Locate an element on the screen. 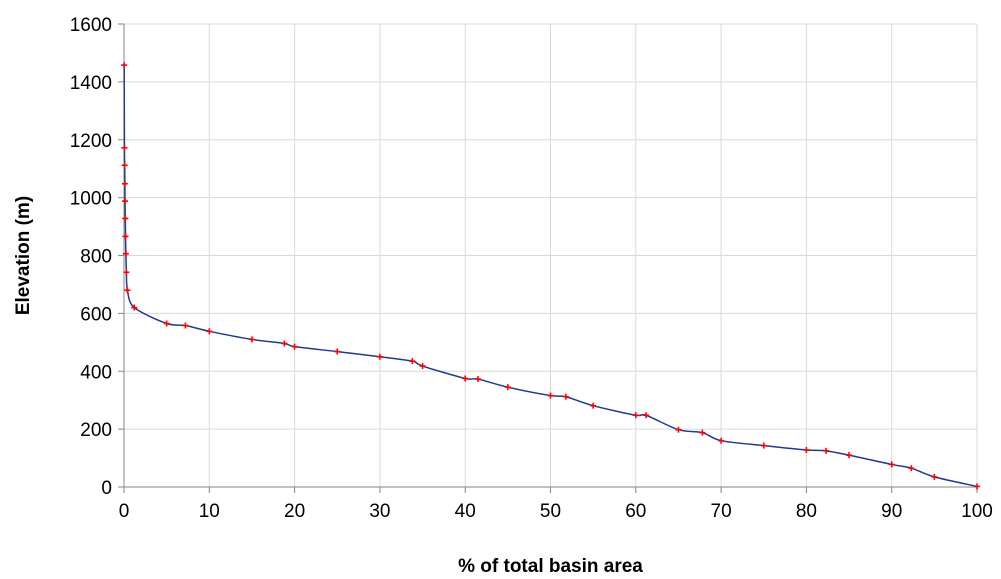 Image resolution: width=1001 pixels, height=579 pixels. y-tick-label: 400 is located at coordinates (96, 372).